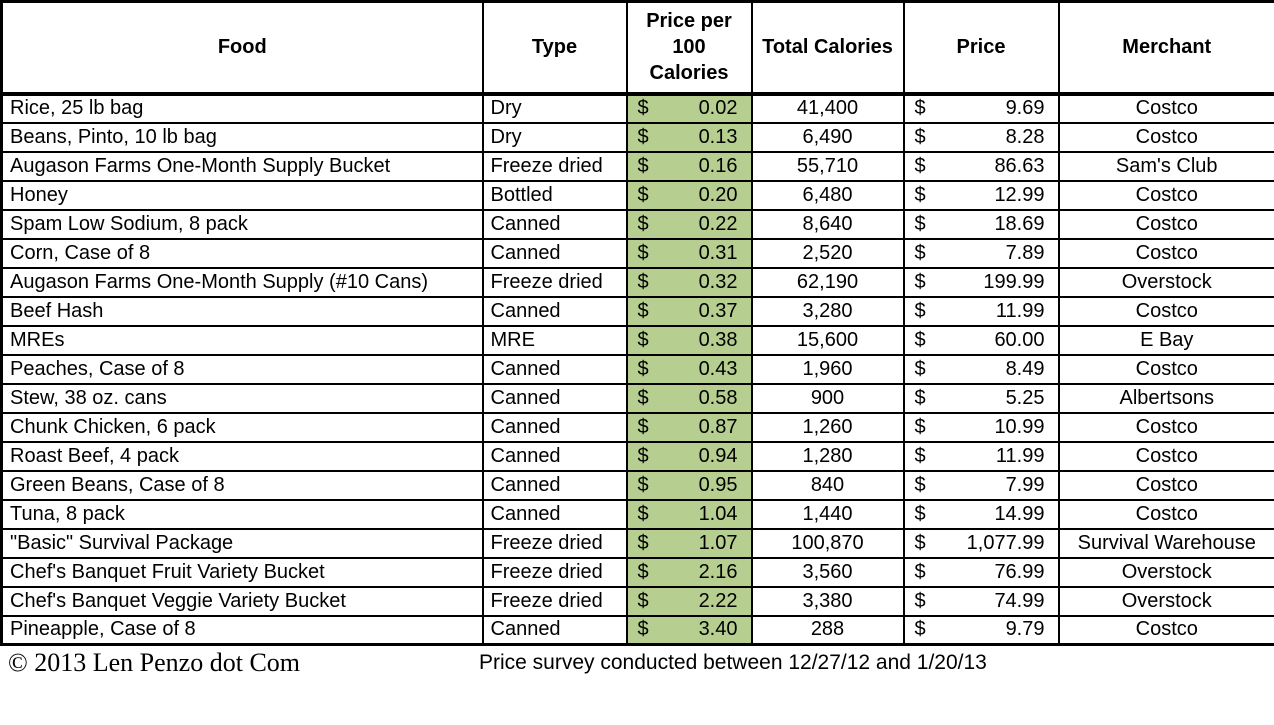 The image size is (1274, 725). I want to click on price-per-100-calories-value: 0.02, so click(718, 108).